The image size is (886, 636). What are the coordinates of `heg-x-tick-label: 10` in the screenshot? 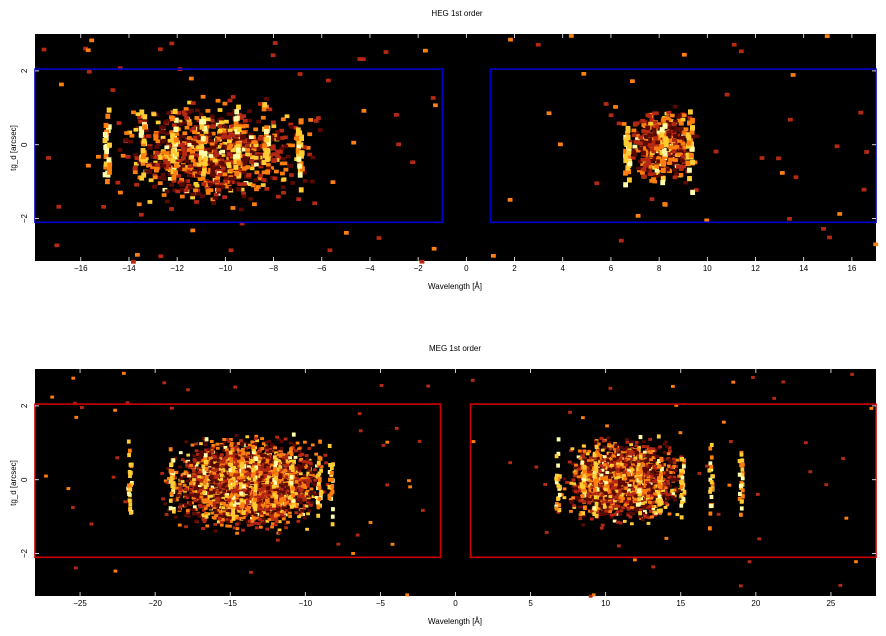 It's located at (707, 268).